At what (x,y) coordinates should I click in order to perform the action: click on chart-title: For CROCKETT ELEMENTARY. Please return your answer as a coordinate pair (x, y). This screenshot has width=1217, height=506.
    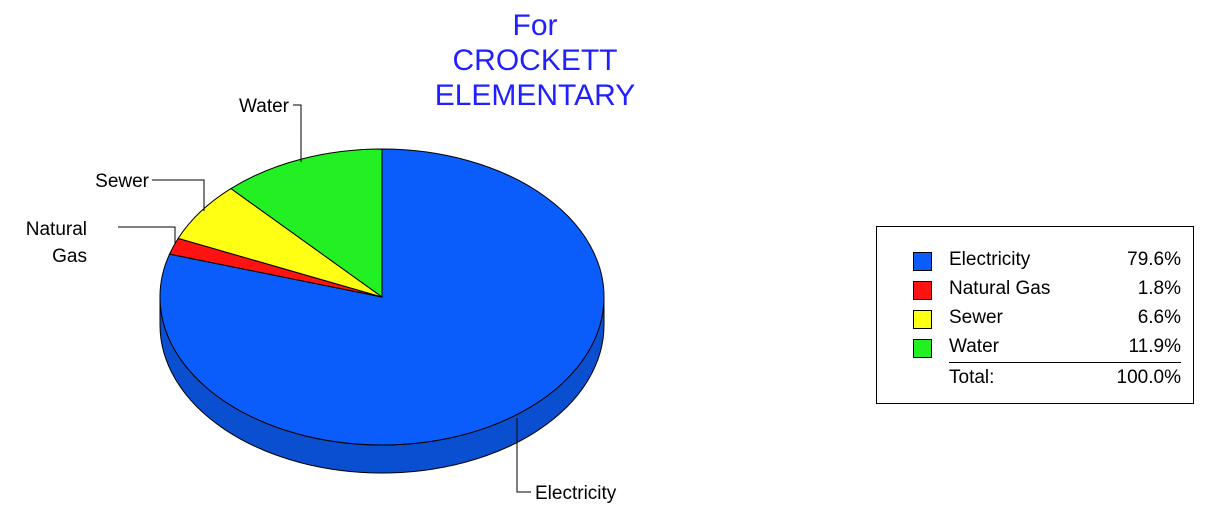
    Looking at the image, I should click on (535, 60).